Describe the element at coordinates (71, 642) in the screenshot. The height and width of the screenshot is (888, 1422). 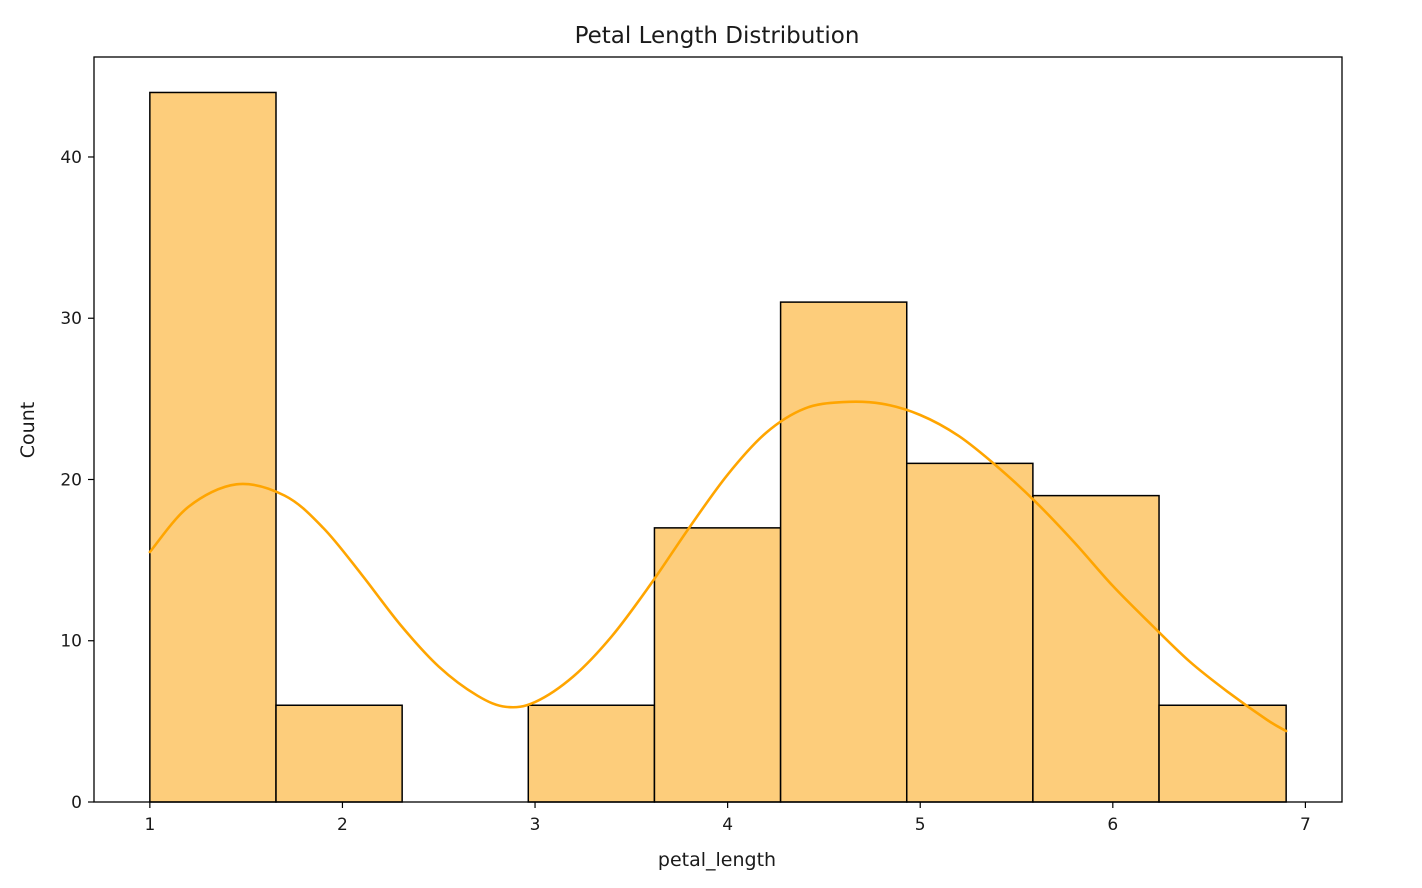
I see `y-tick-label: 10` at that location.